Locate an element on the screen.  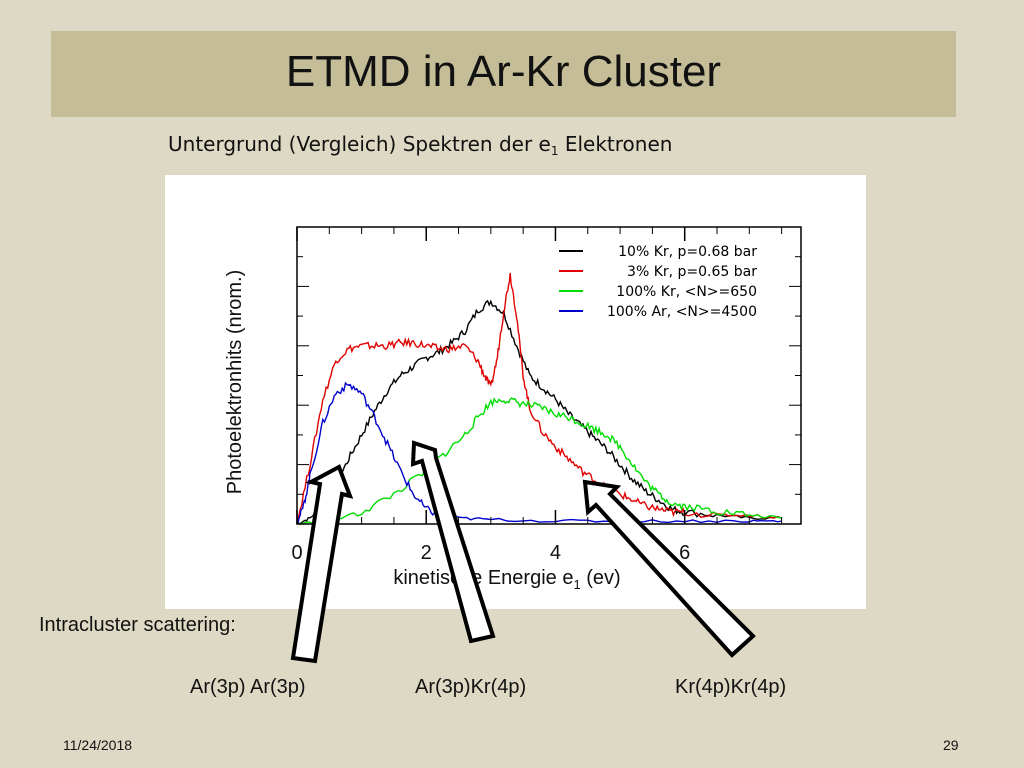
subtitle-tail: Elektronen is located at coordinates (615, 144).